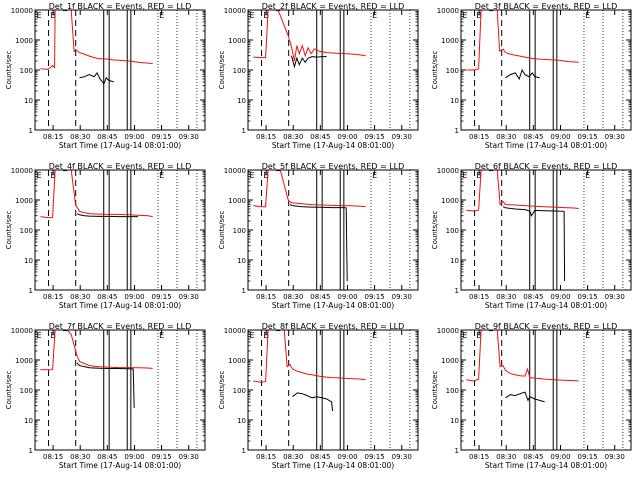 The width and height of the screenshot is (640, 480). What do you see at coordinates (120, 326) in the screenshot?
I see `panel-title: Det_7f BLACK = Events, RED = LLD` at bounding box center [120, 326].